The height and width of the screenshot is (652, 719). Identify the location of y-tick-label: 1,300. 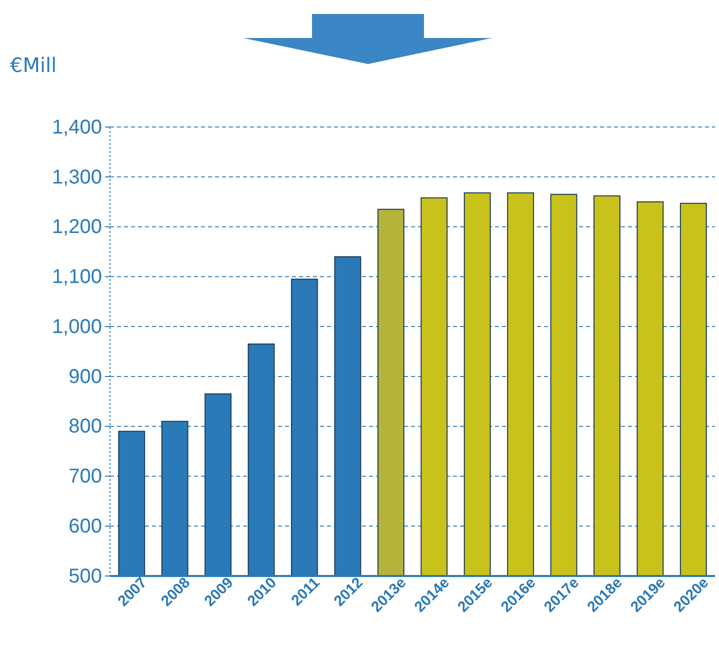
(77, 177).